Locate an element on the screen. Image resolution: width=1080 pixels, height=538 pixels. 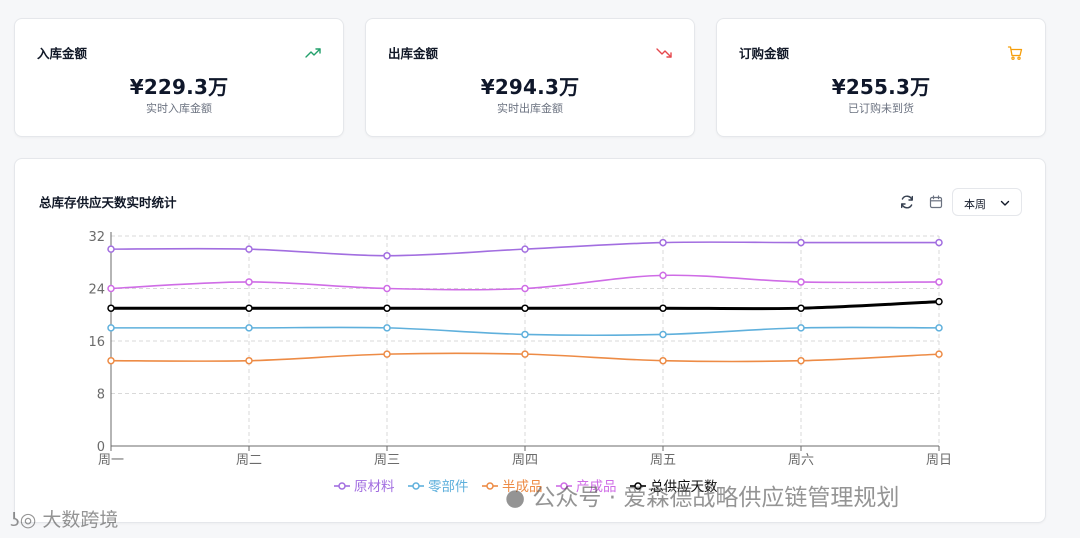
watermark-left: ʖ◎ 大数跨境 is located at coordinates (64, 518).